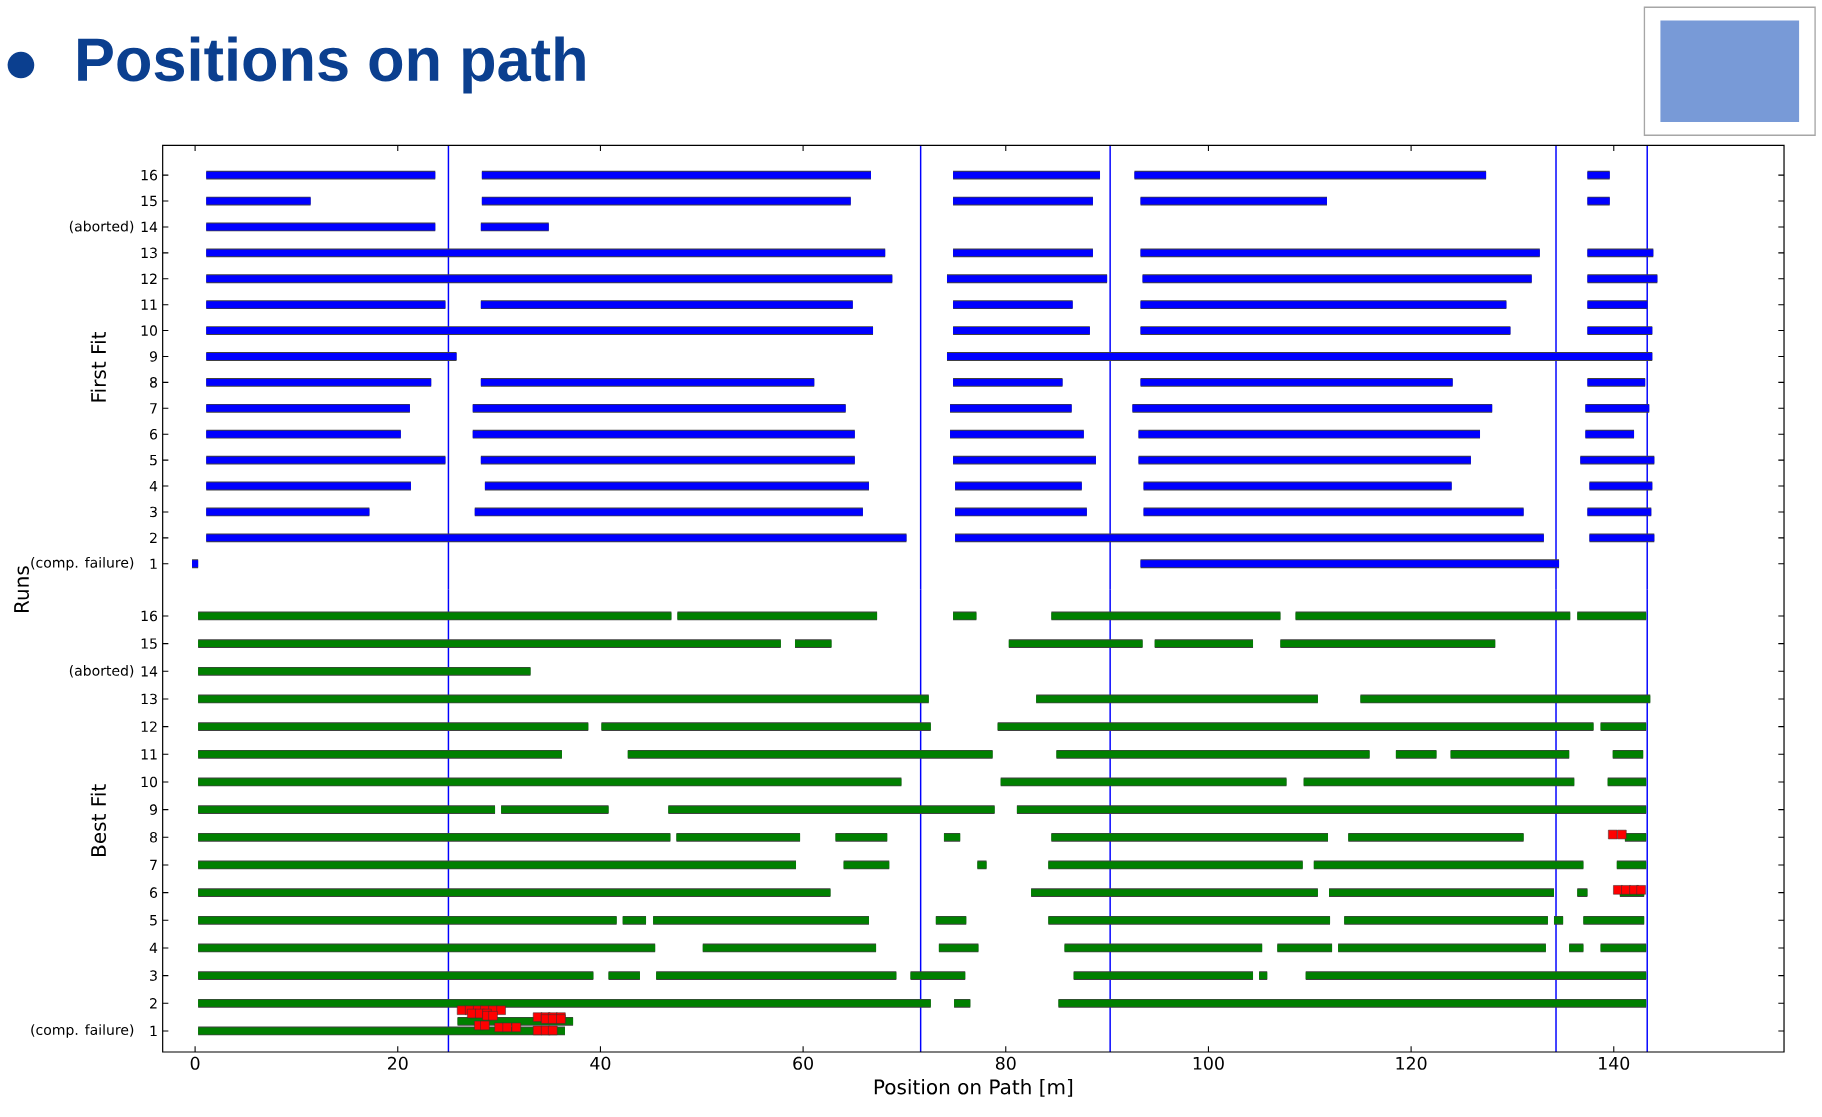  What do you see at coordinates (98, 367) in the screenshot?
I see `y-axis-title: First Fit` at bounding box center [98, 367].